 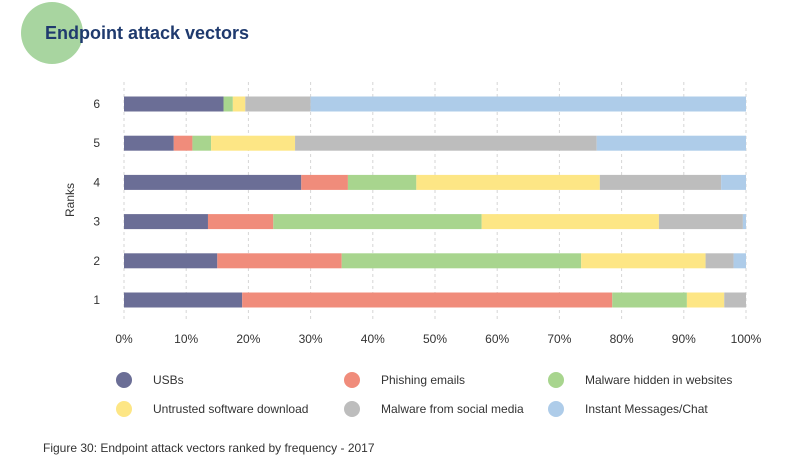 What do you see at coordinates (168, 380) in the screenshot?
I see `legend-label: USBs` at bounding box center [168, 380].